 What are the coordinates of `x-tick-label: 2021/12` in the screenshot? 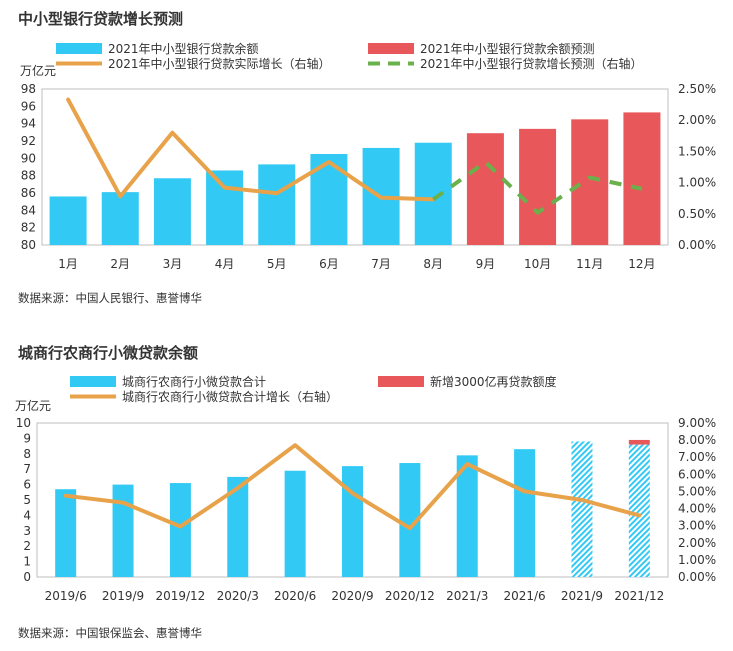 It's located at (639, 596).